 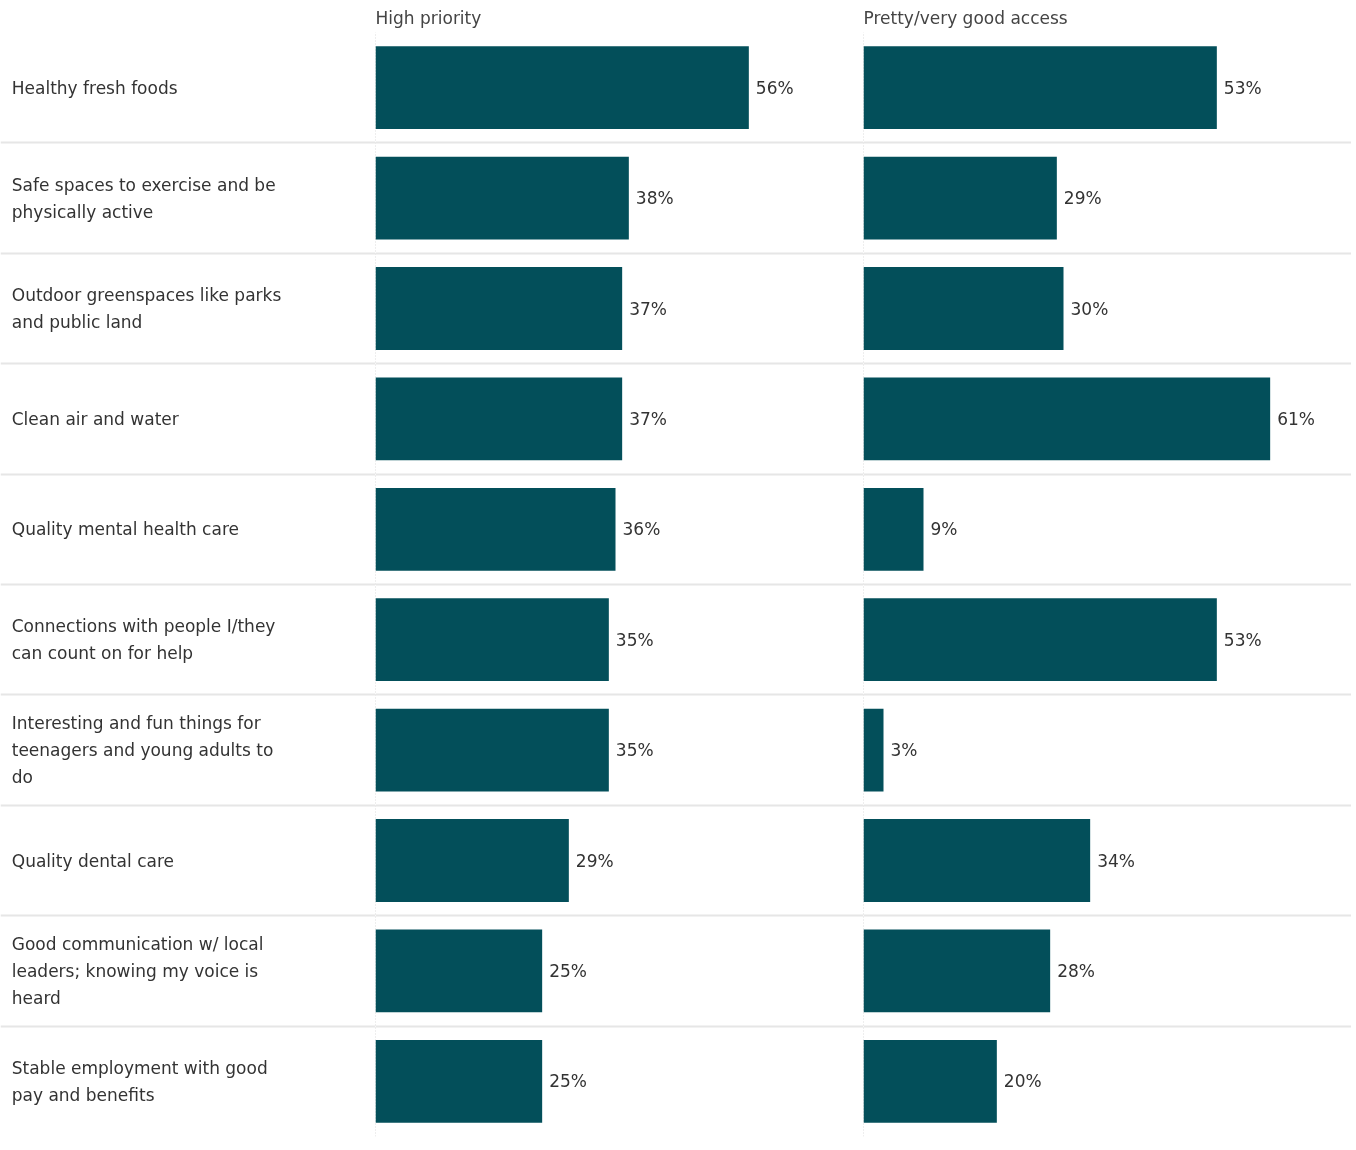 I want to click on data-label: 20%, so click(x=1022, y=1081).